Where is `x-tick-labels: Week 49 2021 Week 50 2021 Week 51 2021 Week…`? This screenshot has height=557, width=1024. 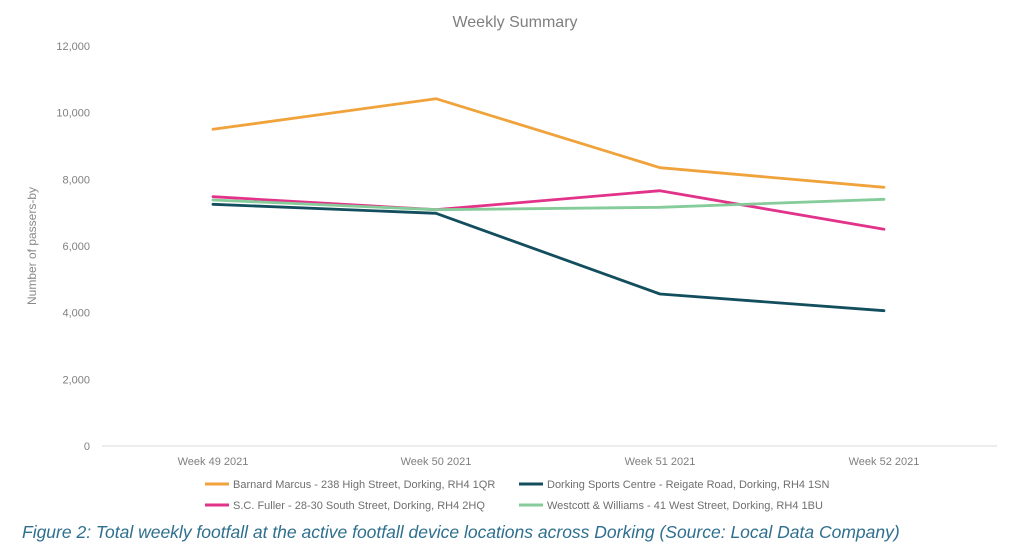
x-tick-labels: Week 49 2021 Week 50 2021 Week 51 2021 Week… is located at coordinates (549, 462).